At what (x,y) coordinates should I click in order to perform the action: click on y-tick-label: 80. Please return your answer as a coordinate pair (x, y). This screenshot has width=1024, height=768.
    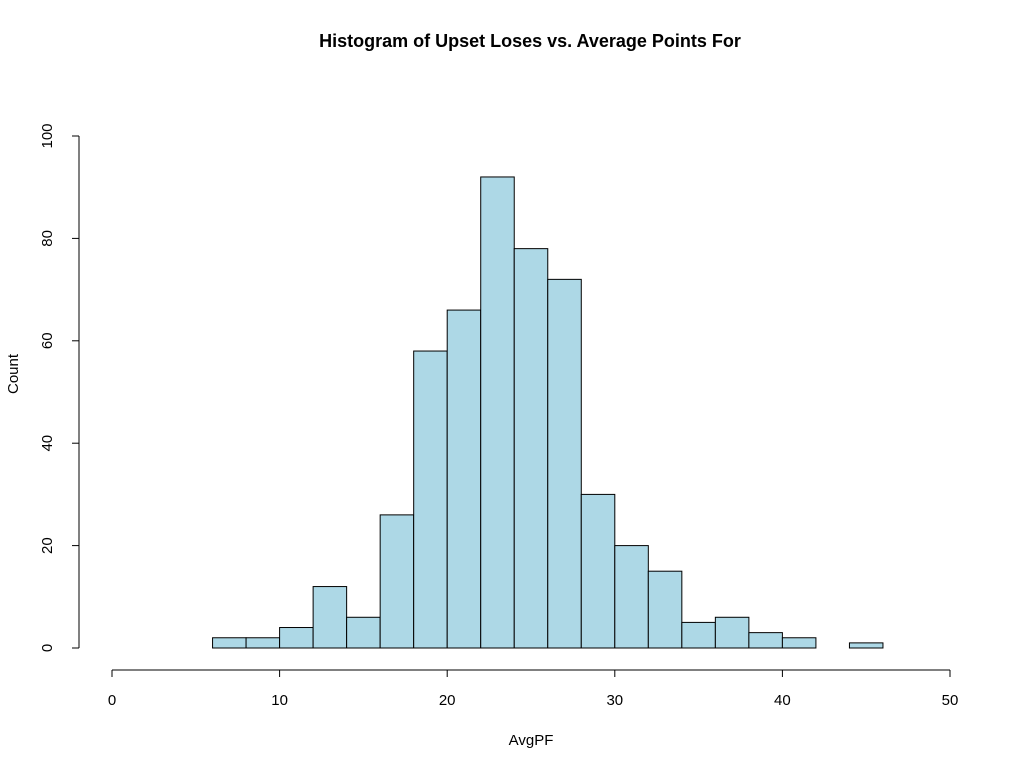
    Looking at the image, I should click on (47, 238).